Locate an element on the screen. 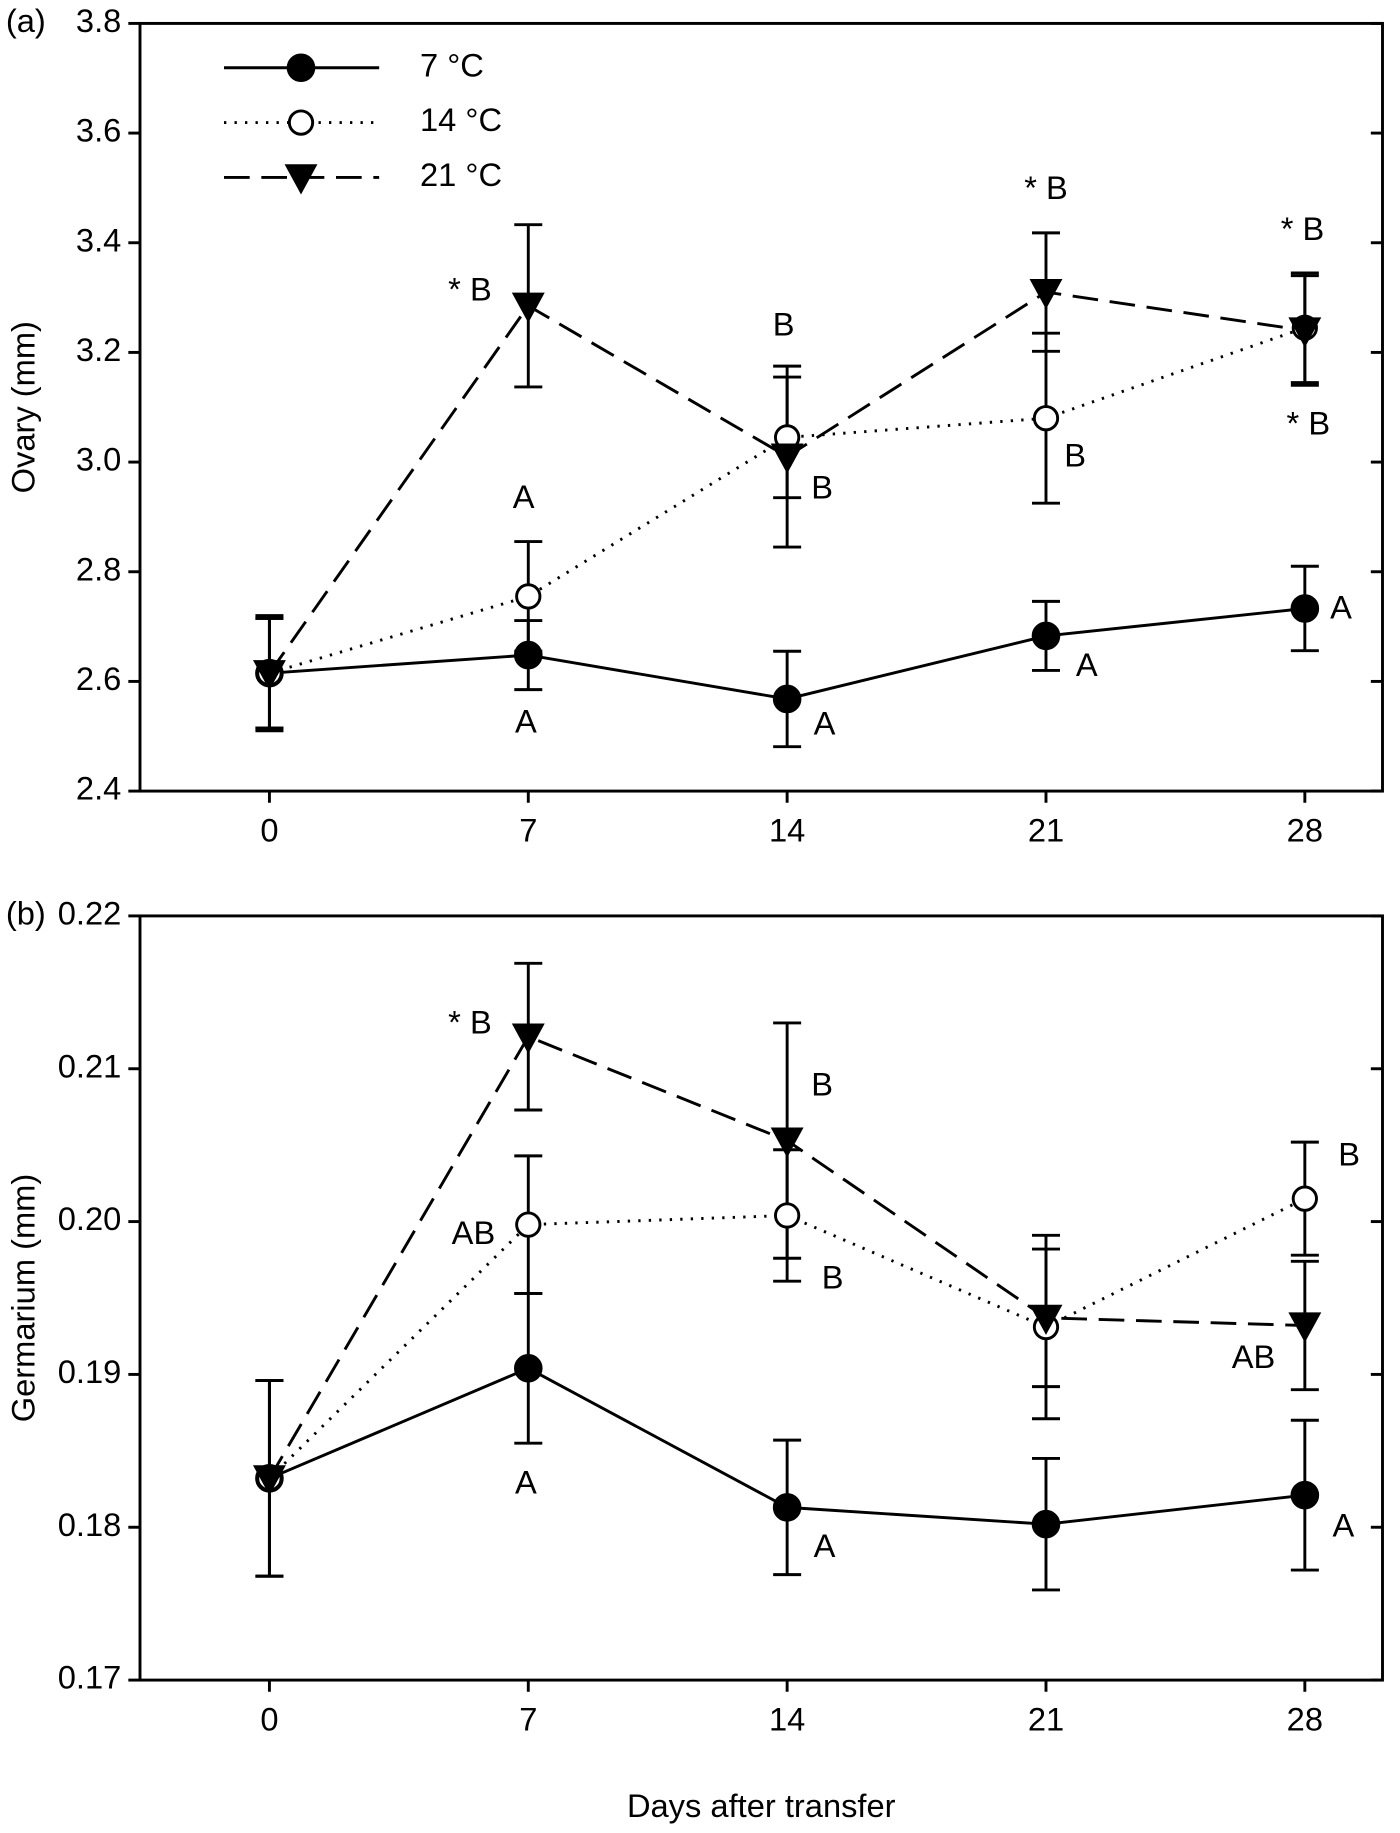 This screenshot has width=1400, height=1833. x-axis-label: Days after transfer is located at coordinates (761, 1805).